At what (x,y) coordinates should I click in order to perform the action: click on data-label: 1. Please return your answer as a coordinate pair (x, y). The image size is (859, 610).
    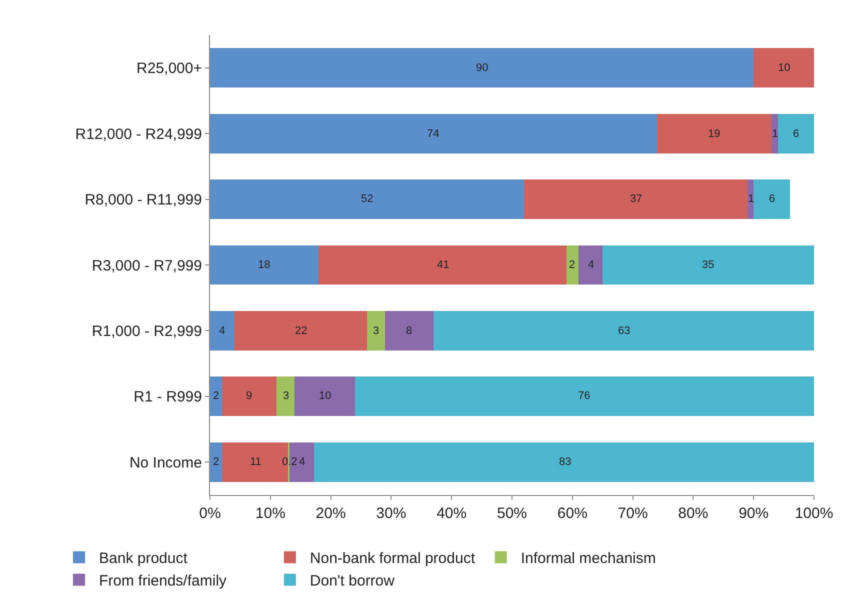
    Looking at the image, I should click on (775, 134).